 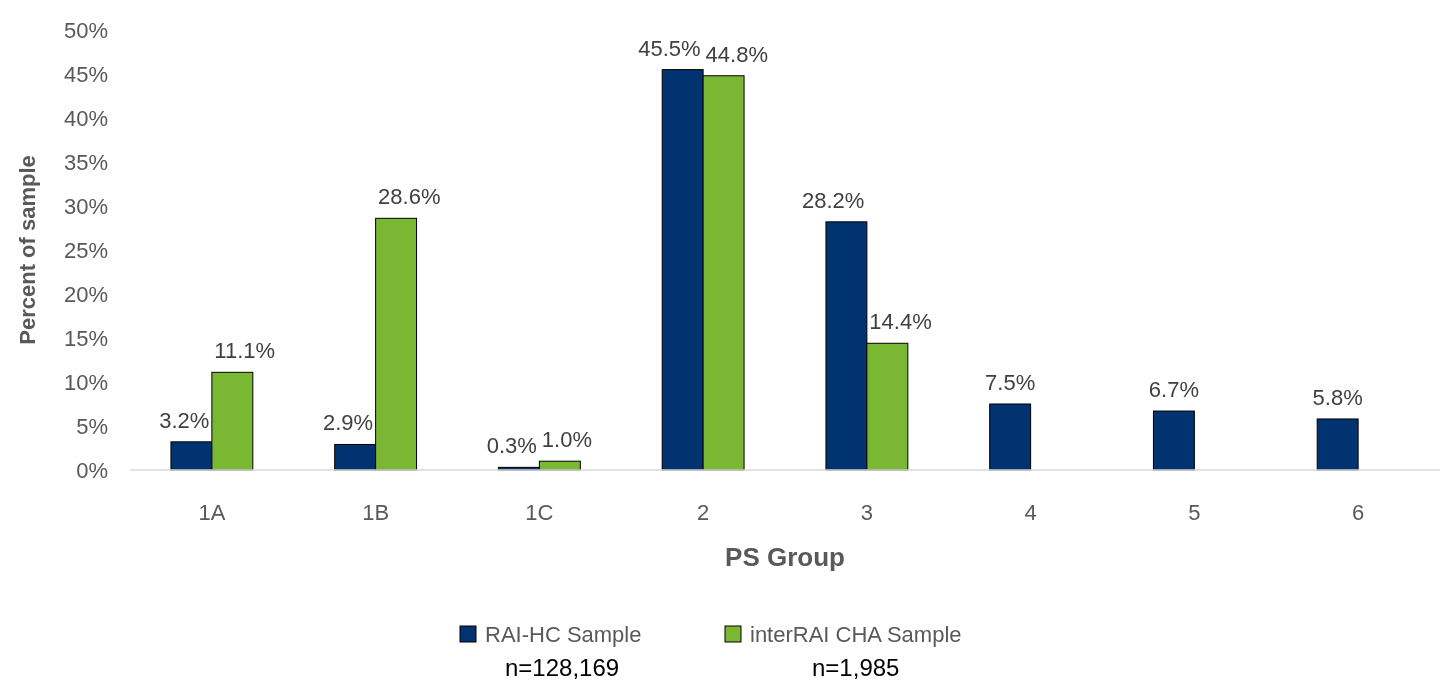 I want to click on data-label: 2.9%, so click(x=348, y=423).